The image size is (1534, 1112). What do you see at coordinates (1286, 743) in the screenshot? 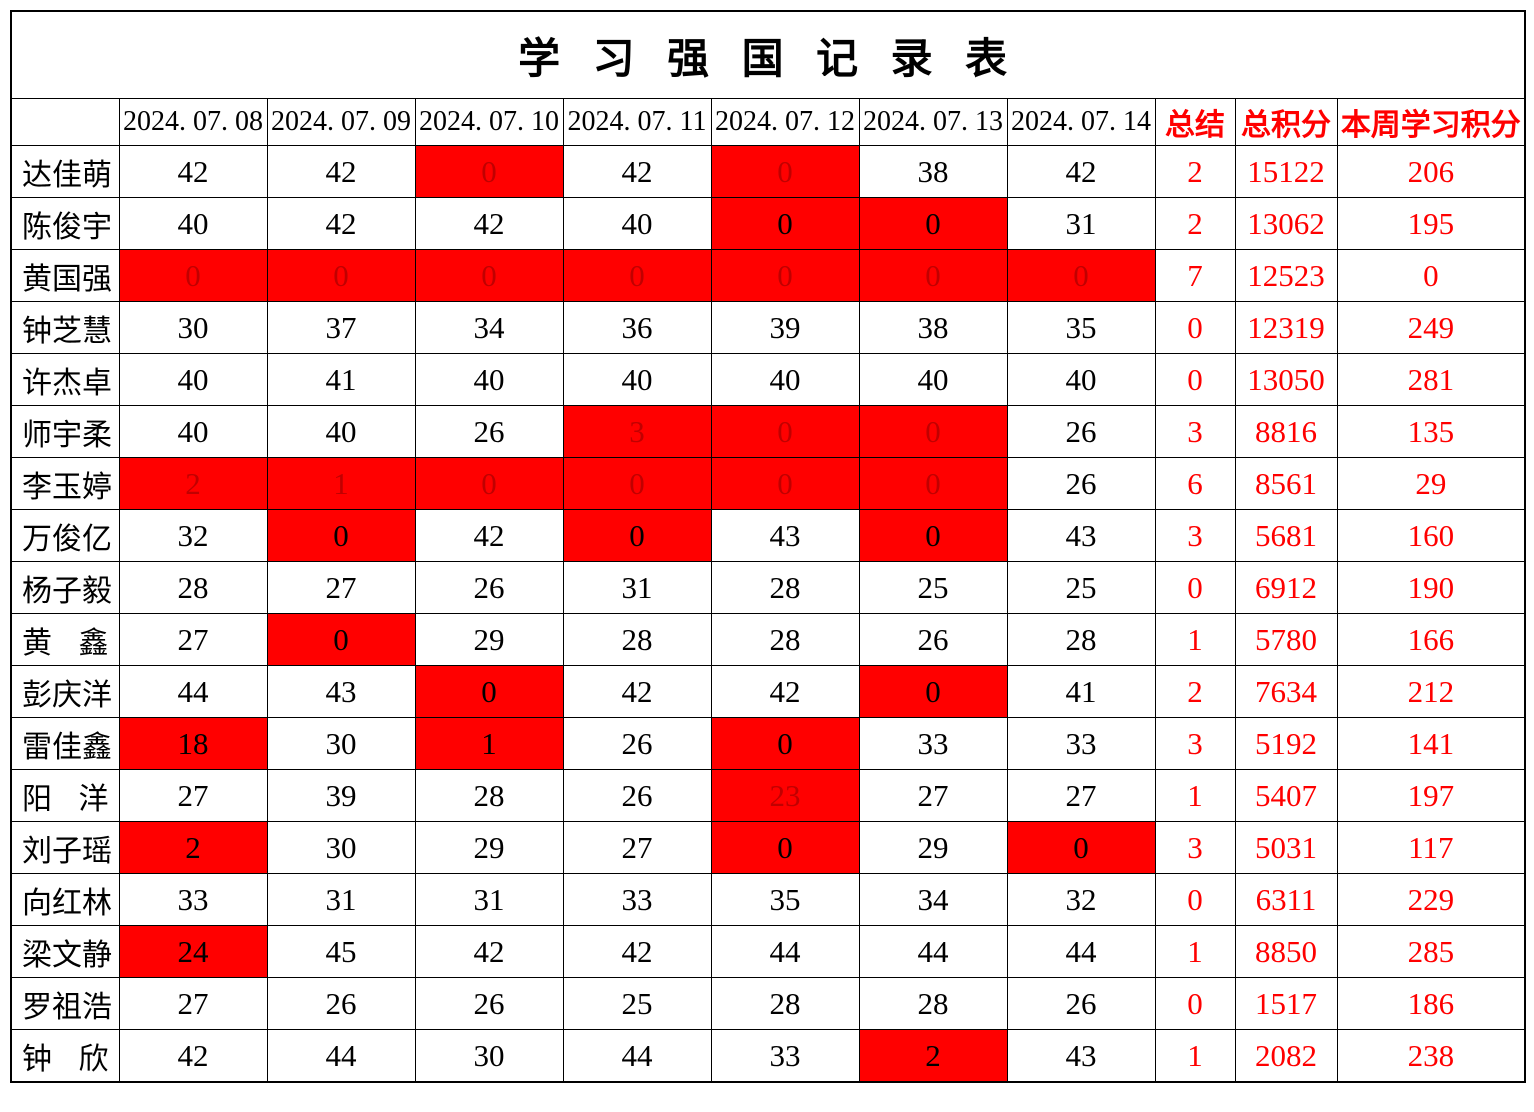
I see `total-points-cell: 5192` at bounding box center [1286, 743].